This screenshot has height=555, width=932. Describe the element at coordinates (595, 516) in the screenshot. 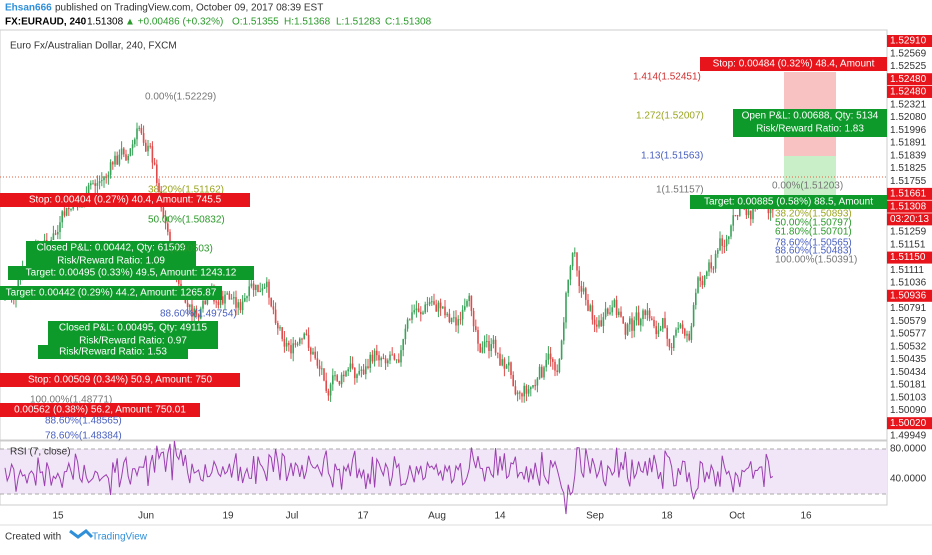

I see `time-label: Sep` at that location.